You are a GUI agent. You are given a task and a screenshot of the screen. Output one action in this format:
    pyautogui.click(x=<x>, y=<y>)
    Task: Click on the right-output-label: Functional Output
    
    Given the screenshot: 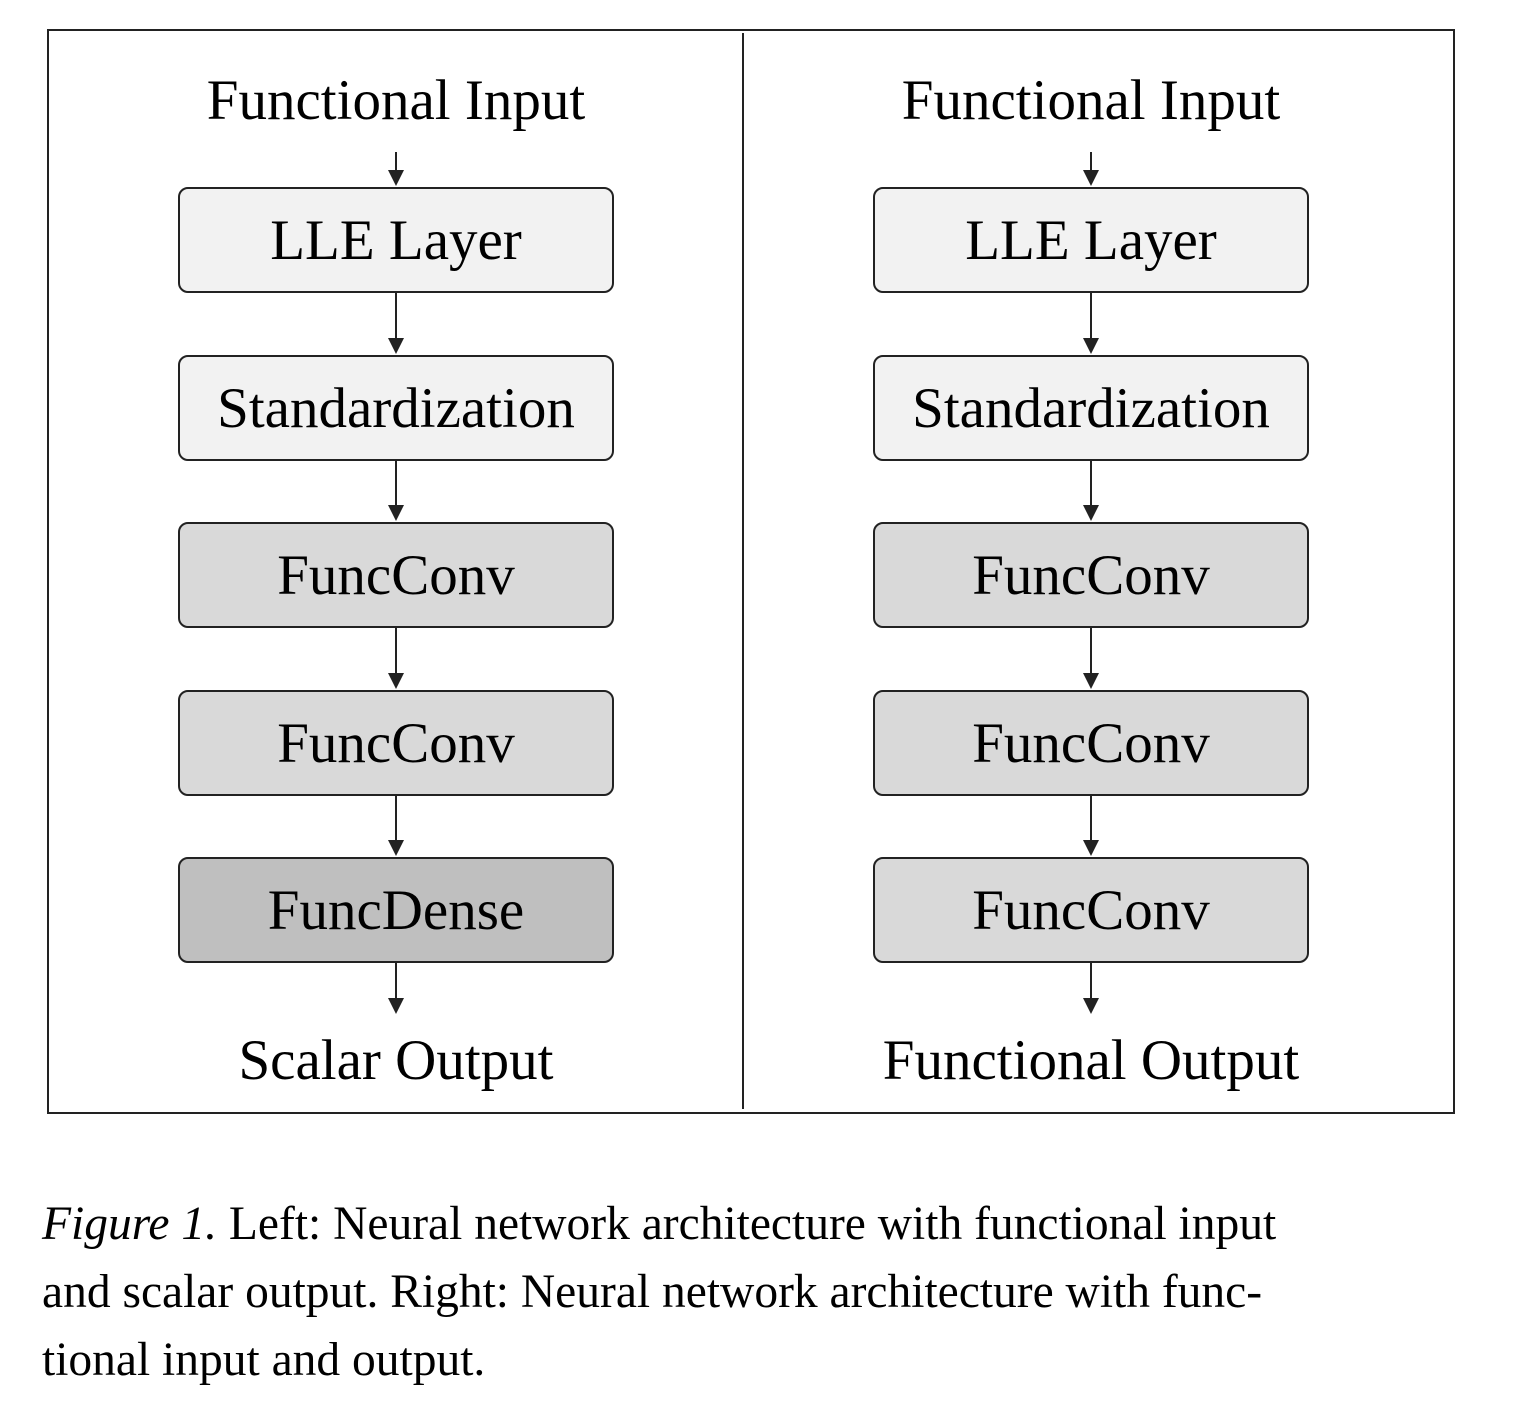 What is the action you would take?
    pyautogui.click(x=1091, y=1060)
    